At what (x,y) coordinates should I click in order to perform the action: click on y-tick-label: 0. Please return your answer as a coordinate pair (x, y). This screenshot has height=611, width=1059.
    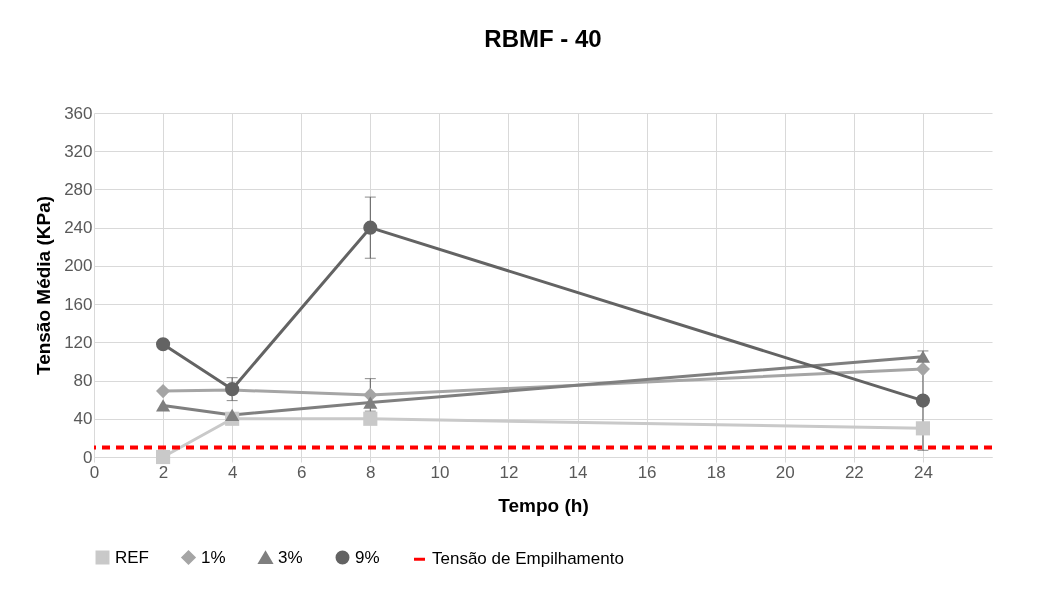
    Looking at the image, I should click on (88, 457).